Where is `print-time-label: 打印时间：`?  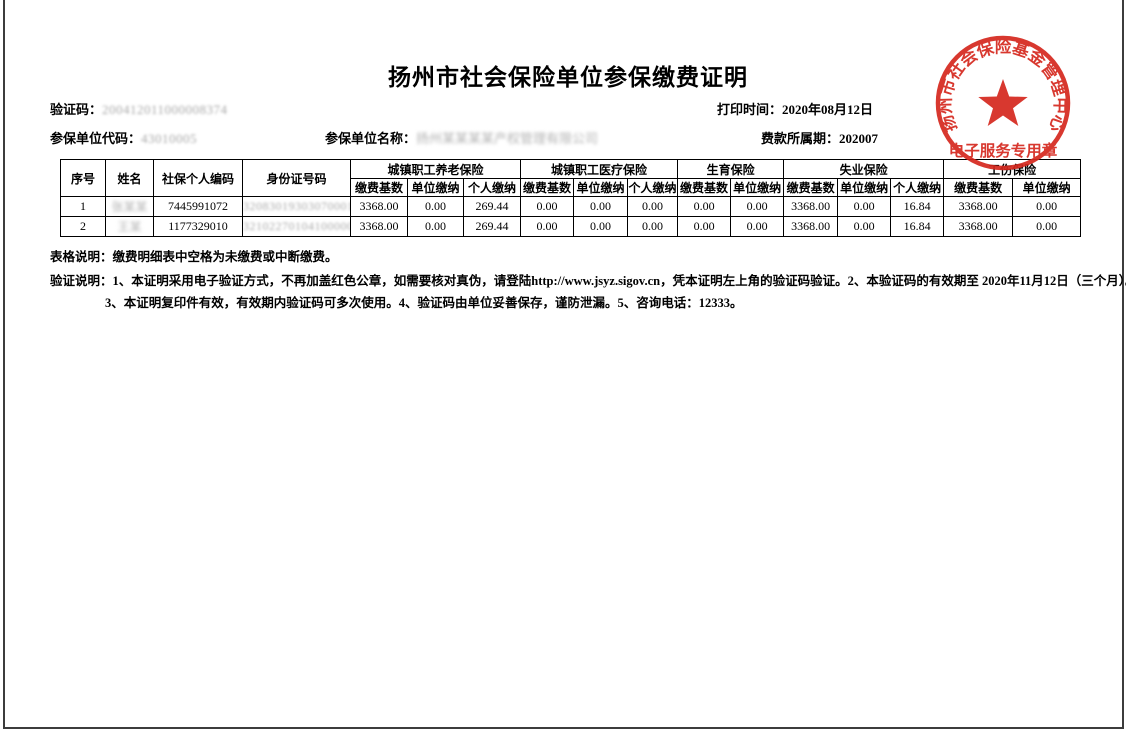 print-time-label: 打印时间： is located at coordinates (750, 109).